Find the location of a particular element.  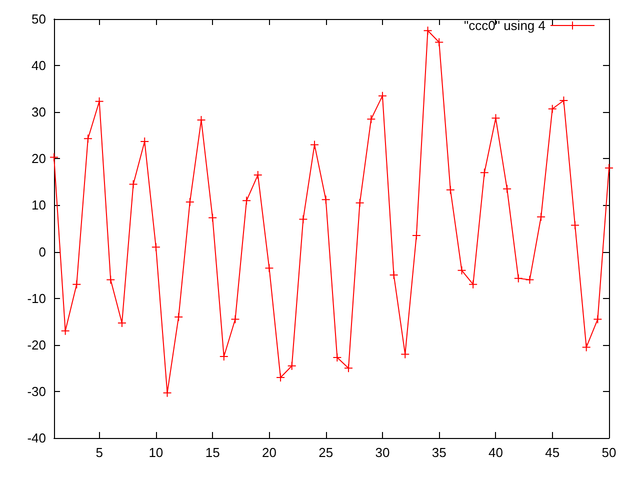

y-tick-label: 40 is located at coordinates (39, 66).